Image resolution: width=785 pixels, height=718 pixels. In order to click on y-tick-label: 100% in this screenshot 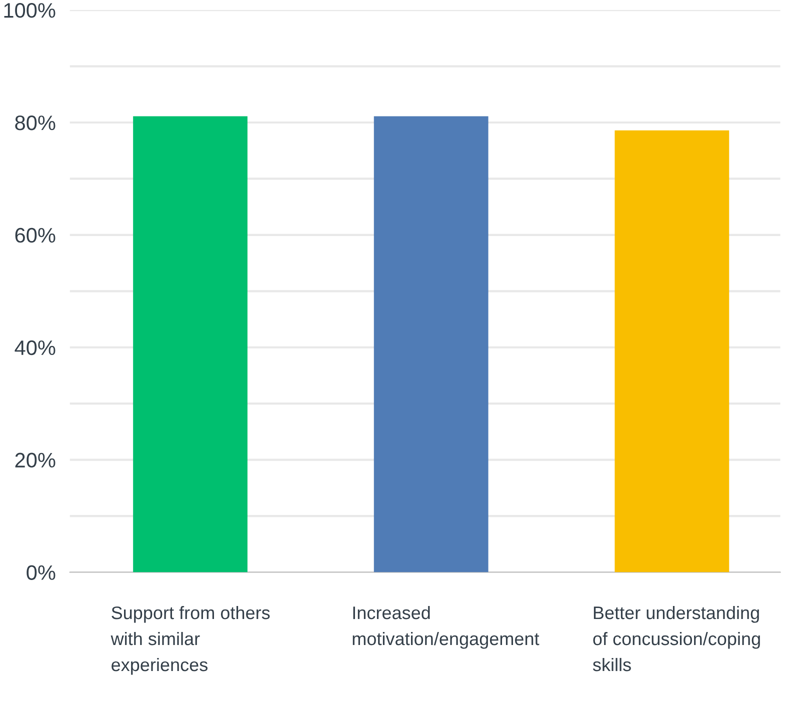, I will do `click(30, 10)`.